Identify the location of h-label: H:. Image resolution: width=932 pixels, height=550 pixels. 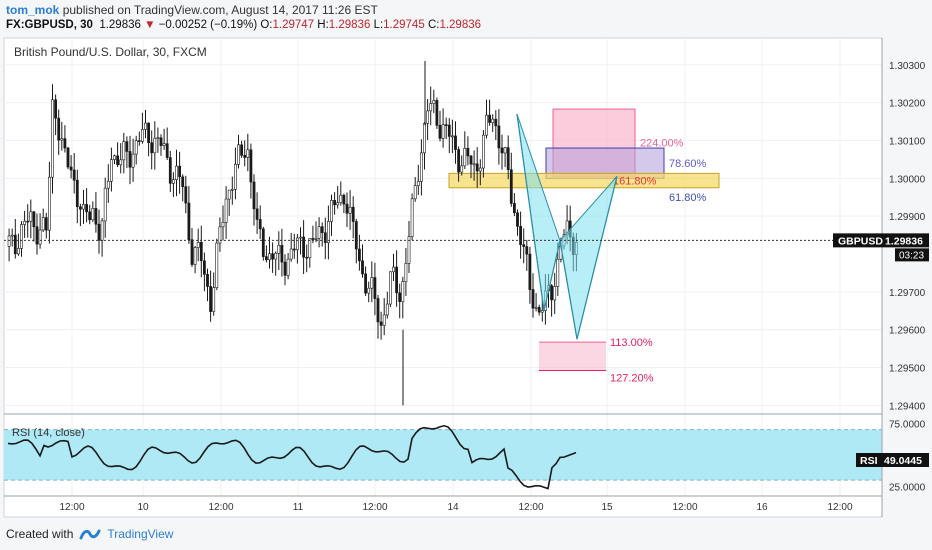
(323, 25).